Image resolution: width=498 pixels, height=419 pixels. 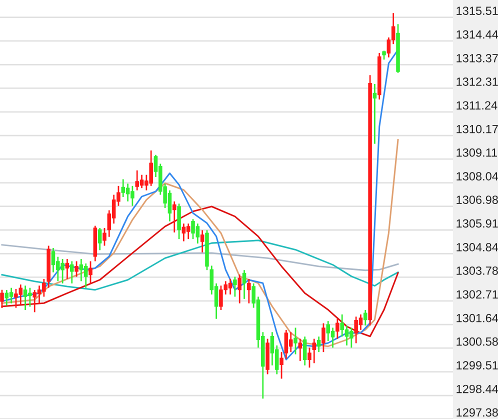 What do you see at coordinates (477, 81) in the screenshot?
I see `y-tick-label: 1312.31` at bounding box center [477, 81].